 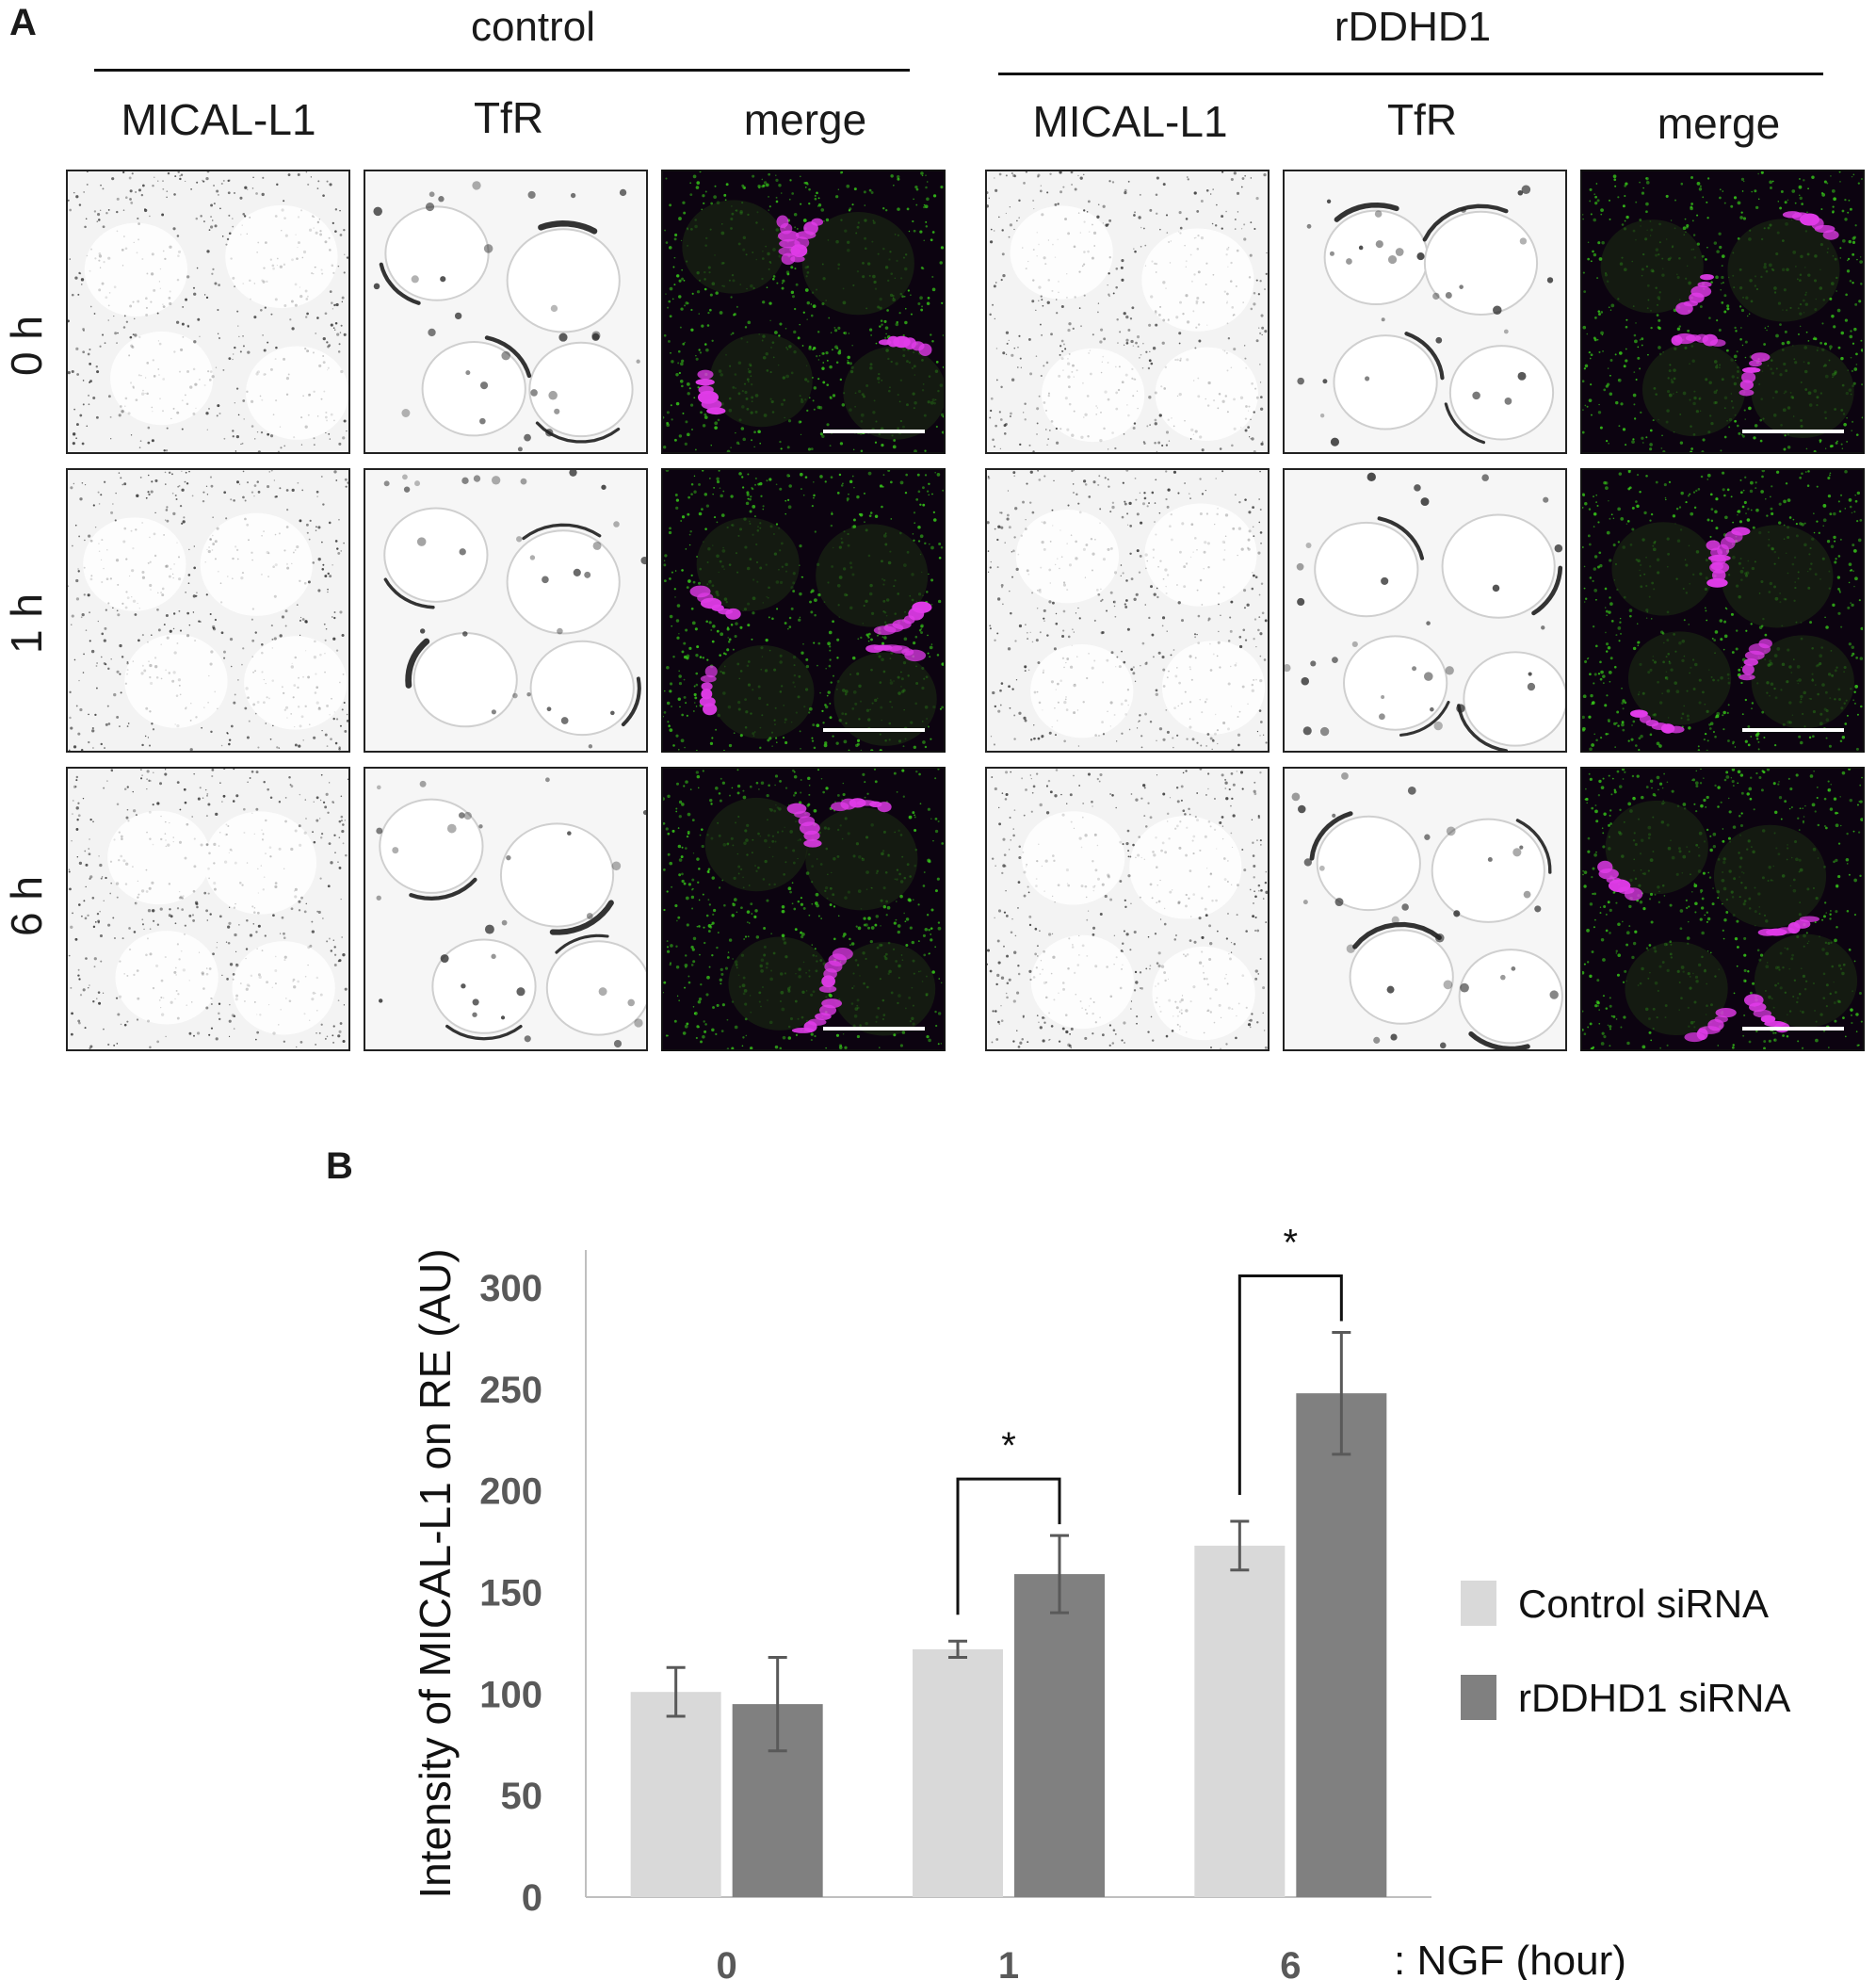 I want to click on column-label-mical-l1-control: MICAL-L1, so click(x=218, y=119).